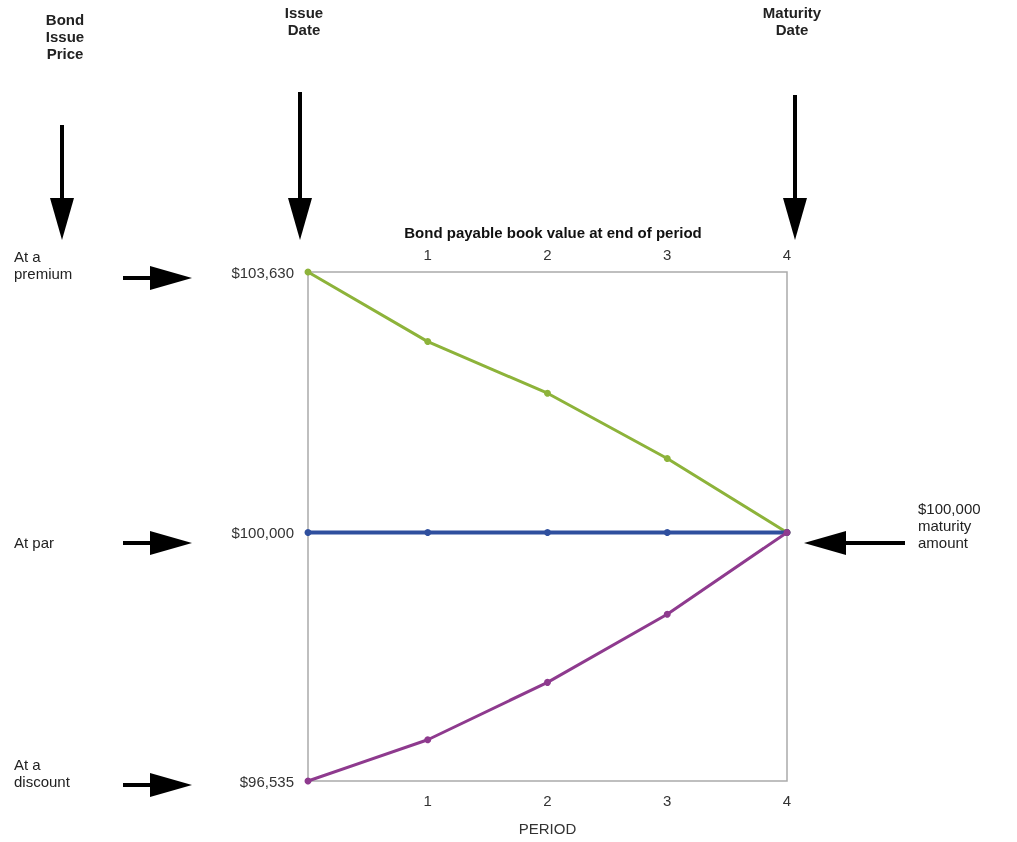  I want to click on text: At a discount, so click(42, 773).